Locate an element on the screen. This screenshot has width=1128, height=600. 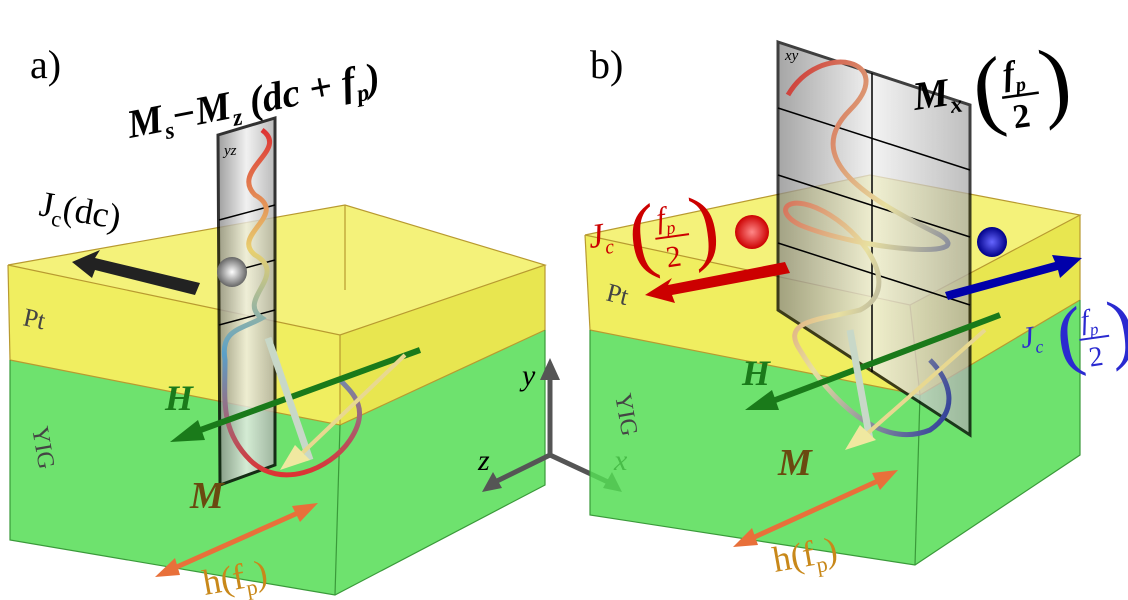
spin is located at coordinates (232, 272).